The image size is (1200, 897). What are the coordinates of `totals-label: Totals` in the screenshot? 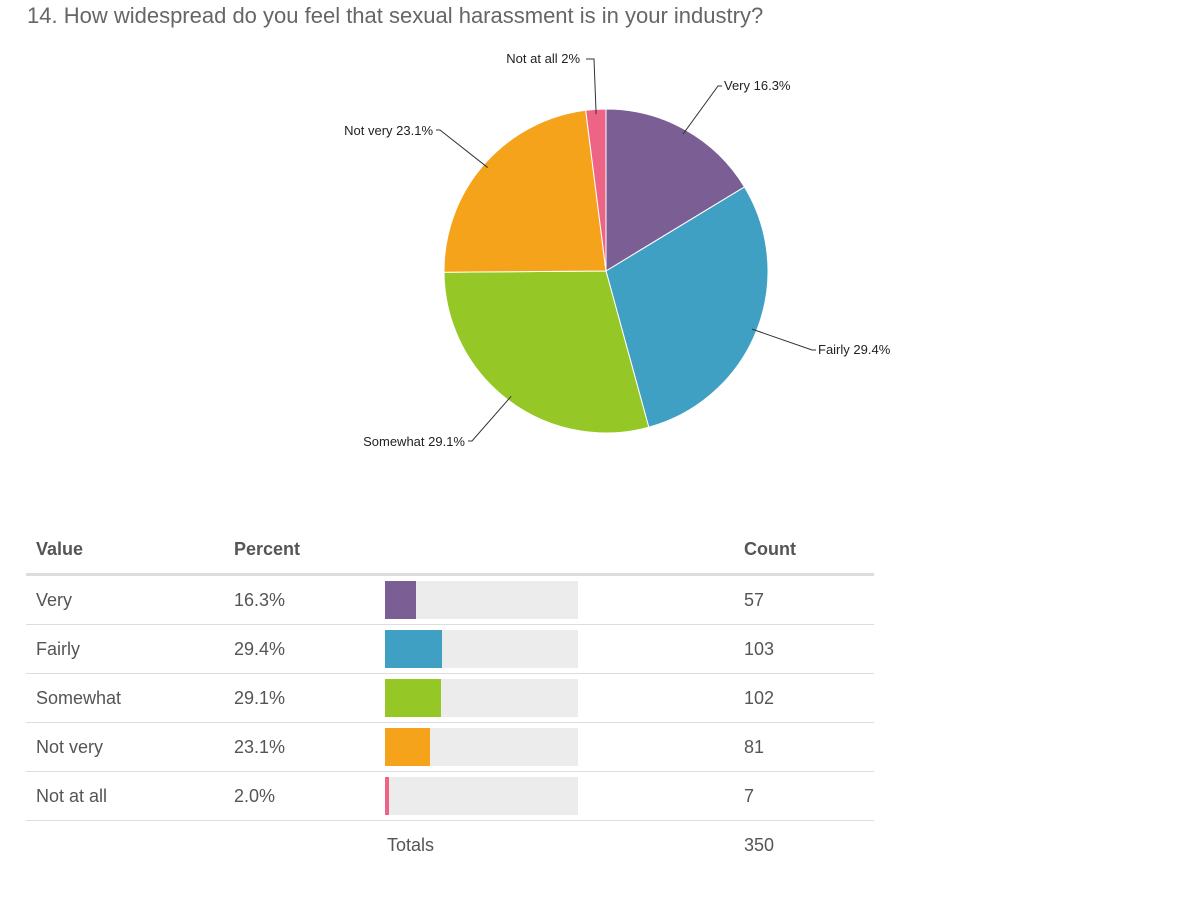 It's located at (411, 844).